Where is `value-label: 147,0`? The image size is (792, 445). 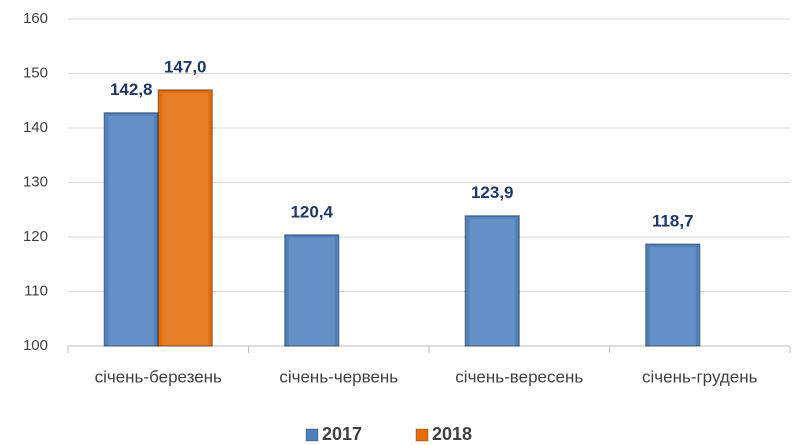 value-label: 147,0 is located at coordinates (185, 66).